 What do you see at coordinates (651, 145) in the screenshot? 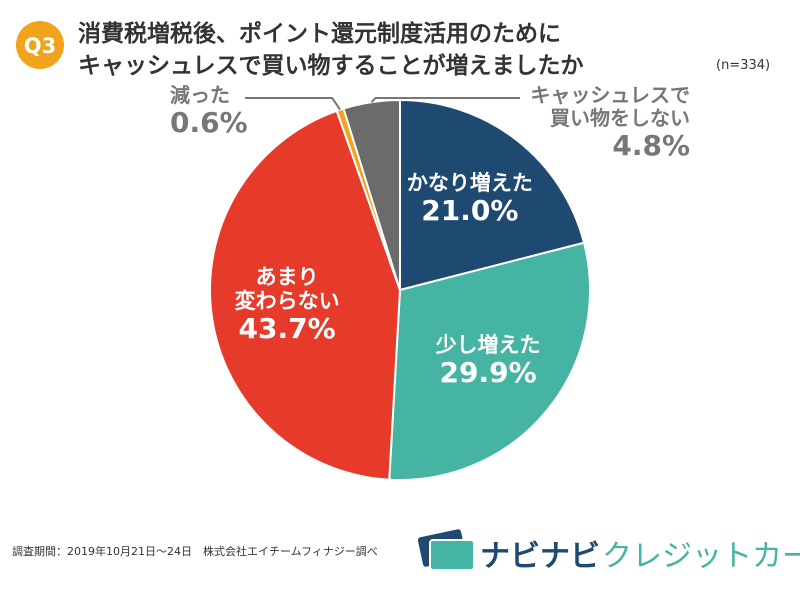
I see `slice-value: 4.8%` at bounding box center [651, 145].